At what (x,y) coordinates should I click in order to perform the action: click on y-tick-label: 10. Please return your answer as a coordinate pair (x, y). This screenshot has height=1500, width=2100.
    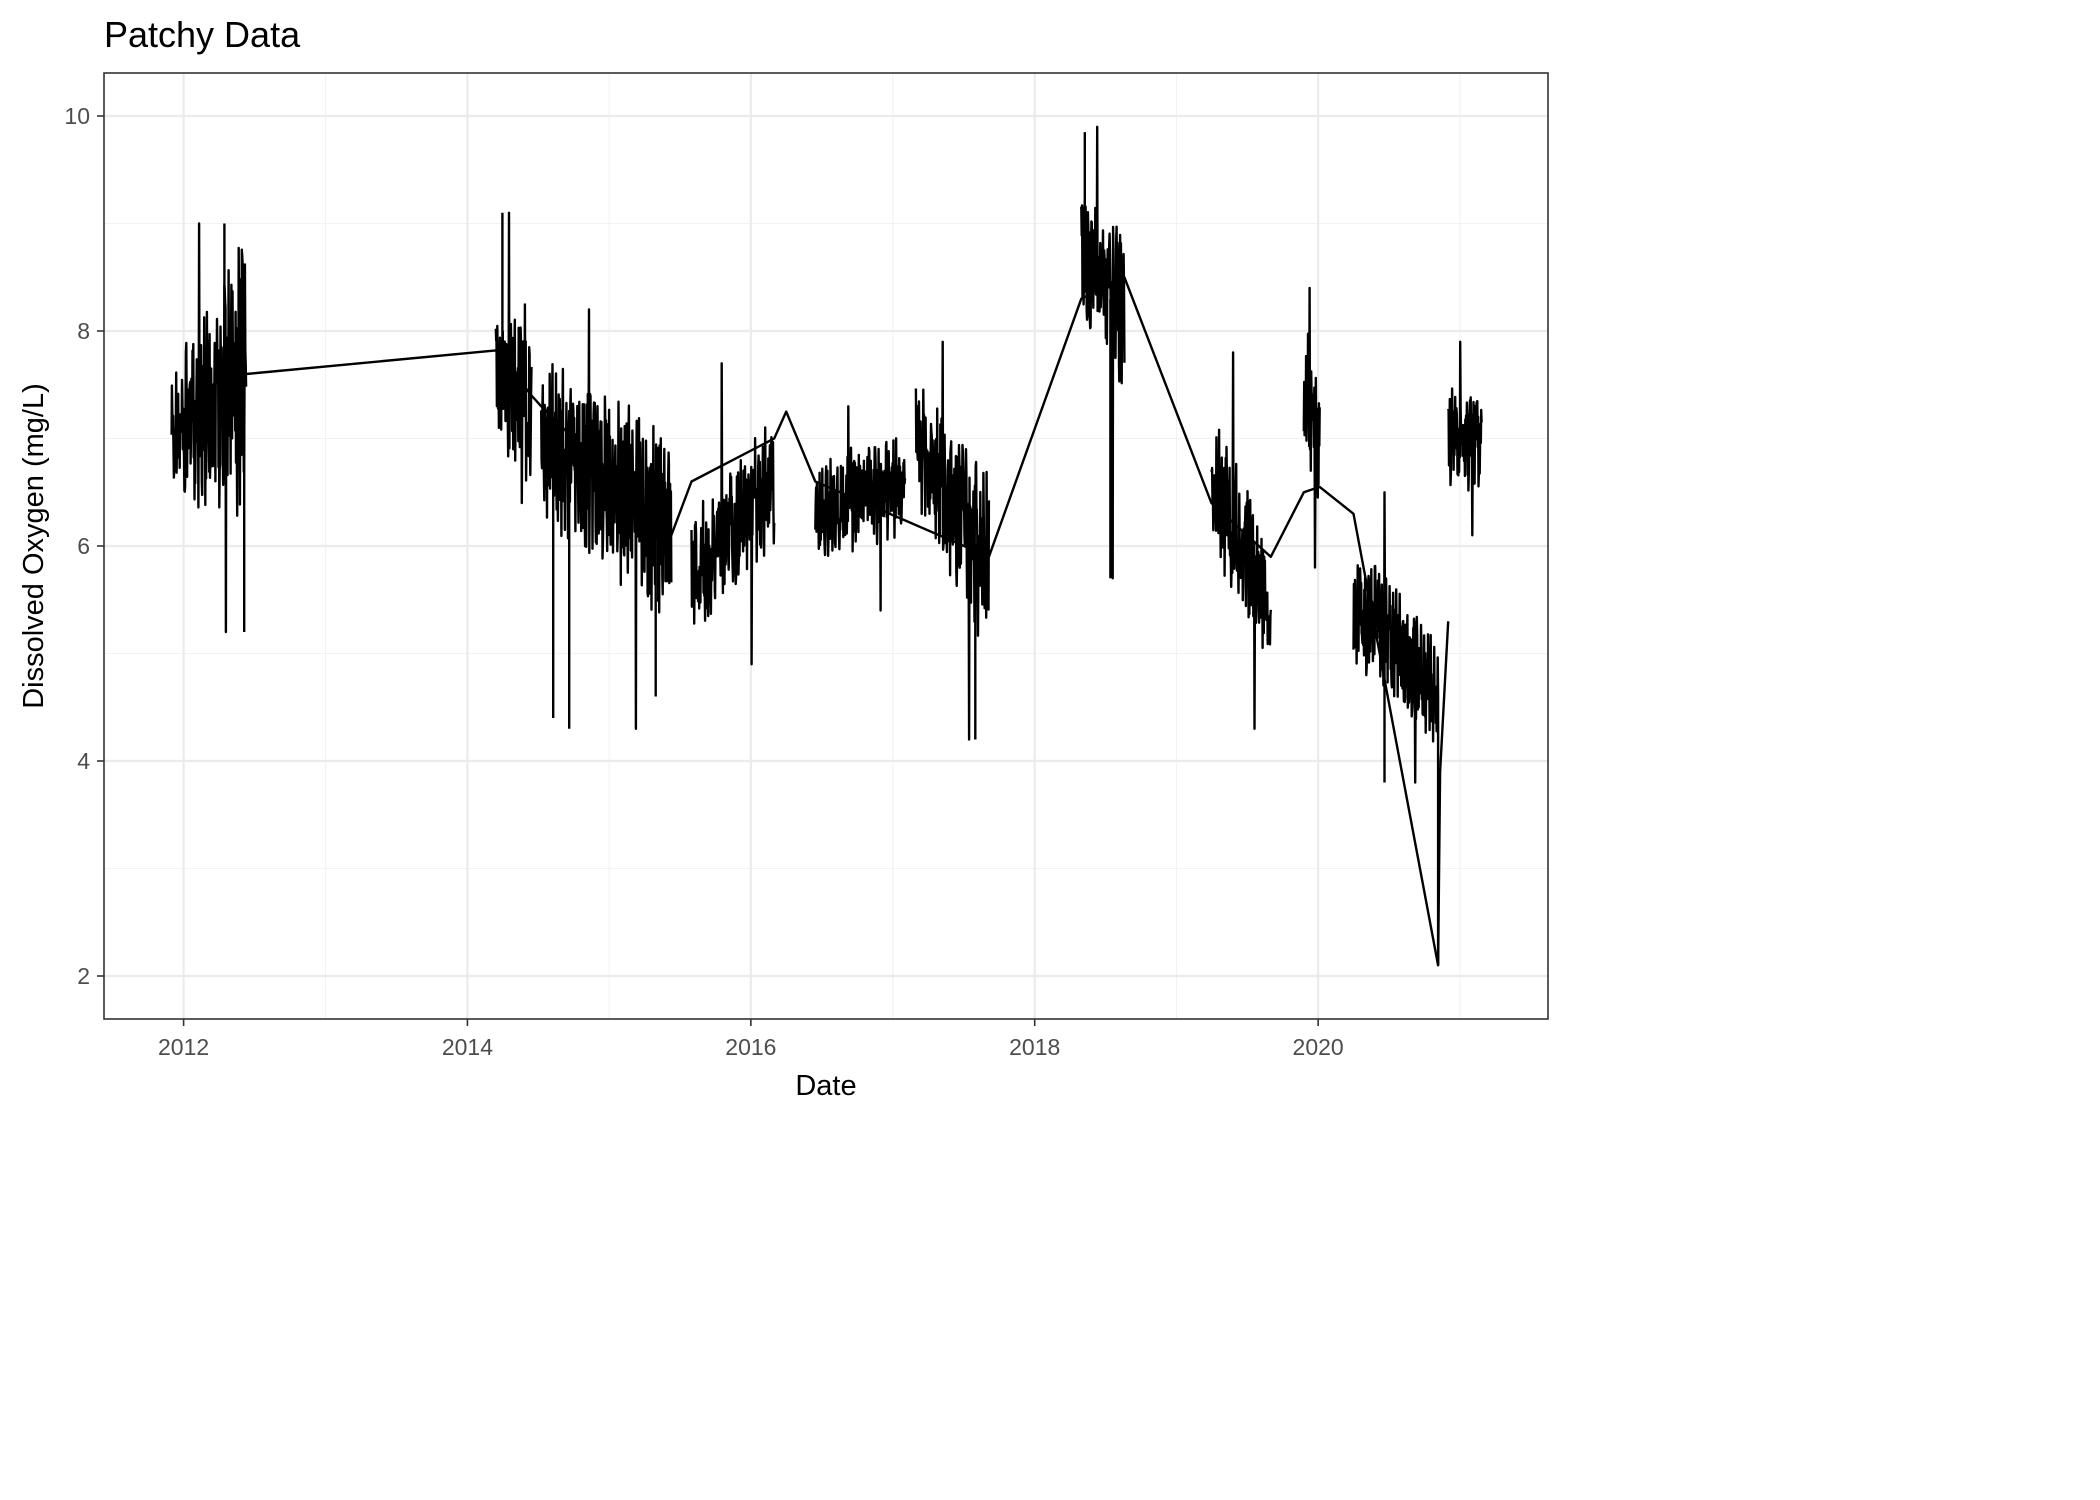
    Looking at the image, I should click on (77, 116).